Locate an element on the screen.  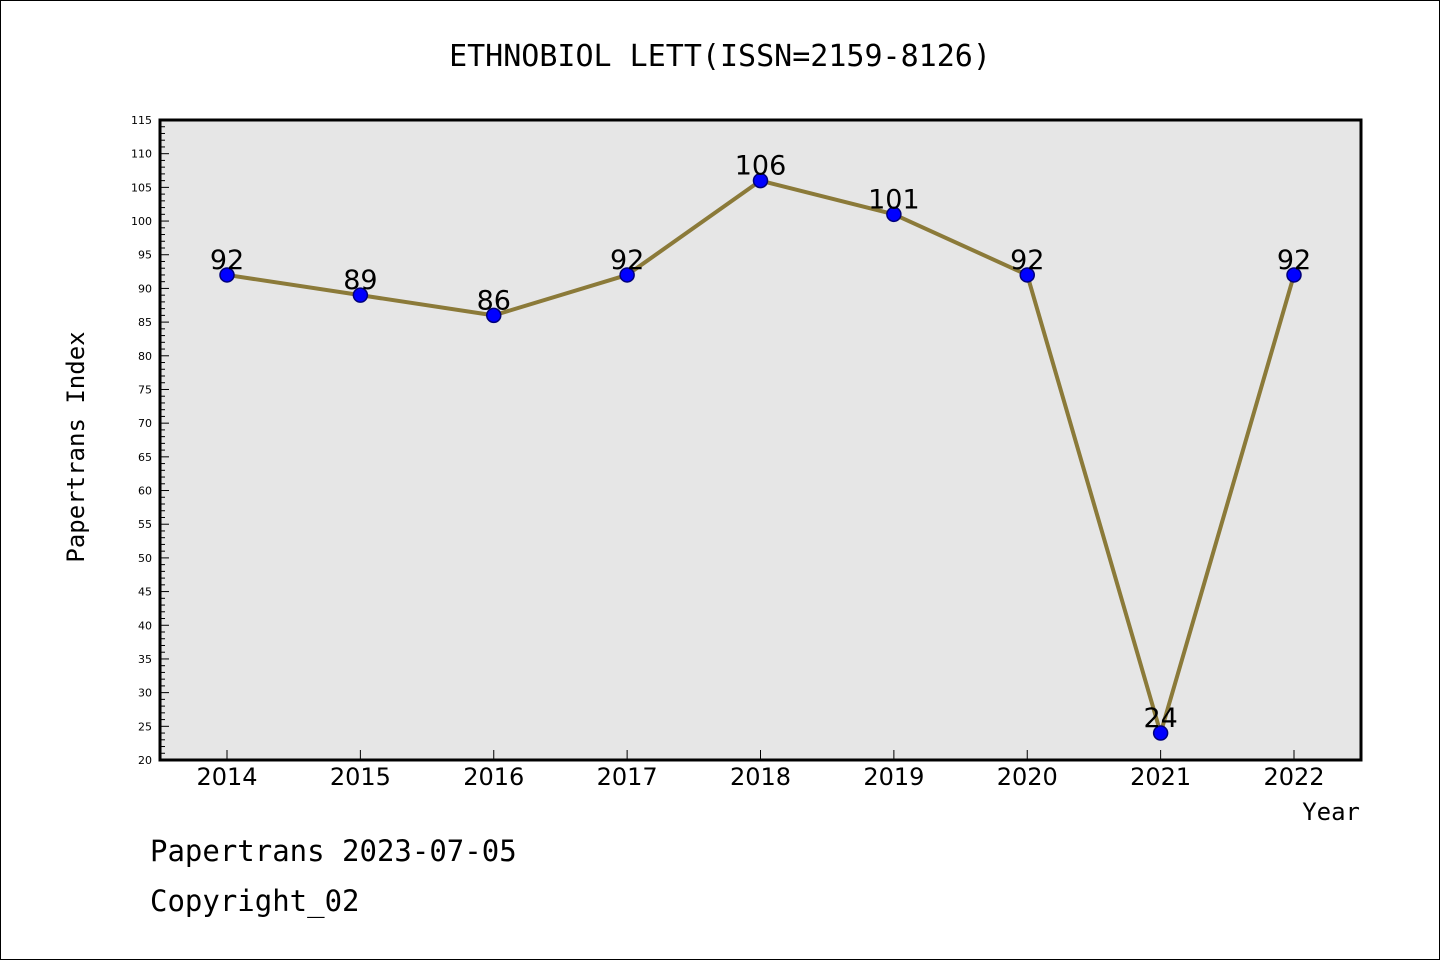
y-tick-label: 95 is located at coordinates (145, 255).